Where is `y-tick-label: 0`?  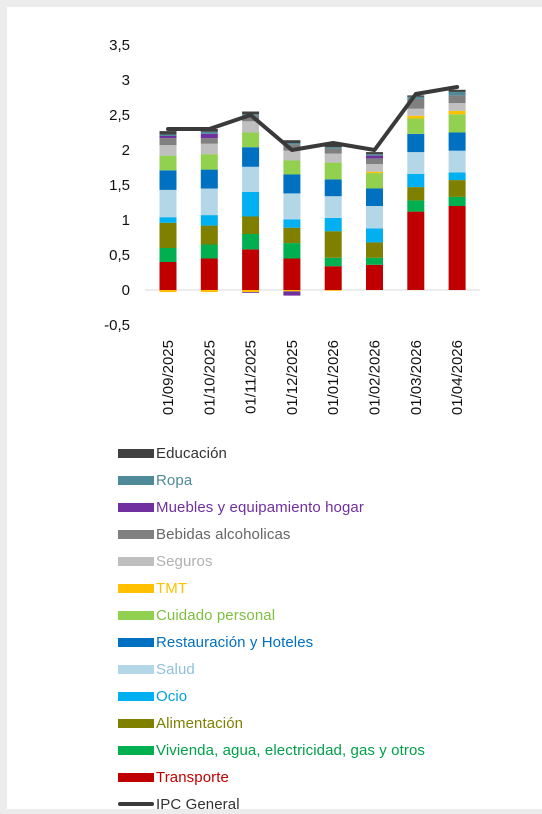 y-tick-label: 0 is located at coordinates (126, 290).